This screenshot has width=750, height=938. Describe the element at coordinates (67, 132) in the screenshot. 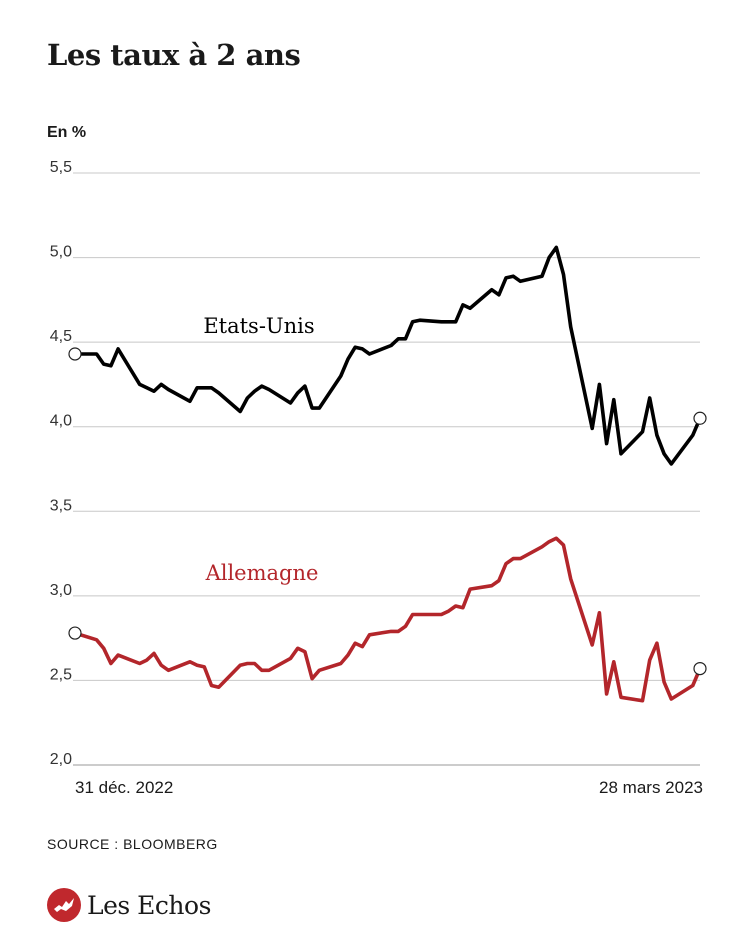

I see `y-axis-unit-label: En %` at that location.